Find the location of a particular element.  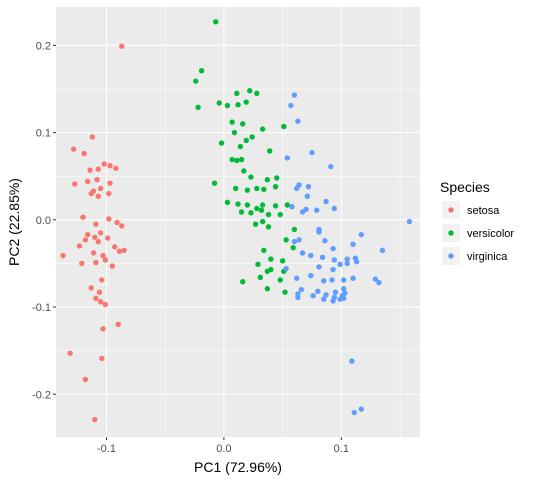

legend: Species setosa versicolor virginica is located at coordinates (477, 222).